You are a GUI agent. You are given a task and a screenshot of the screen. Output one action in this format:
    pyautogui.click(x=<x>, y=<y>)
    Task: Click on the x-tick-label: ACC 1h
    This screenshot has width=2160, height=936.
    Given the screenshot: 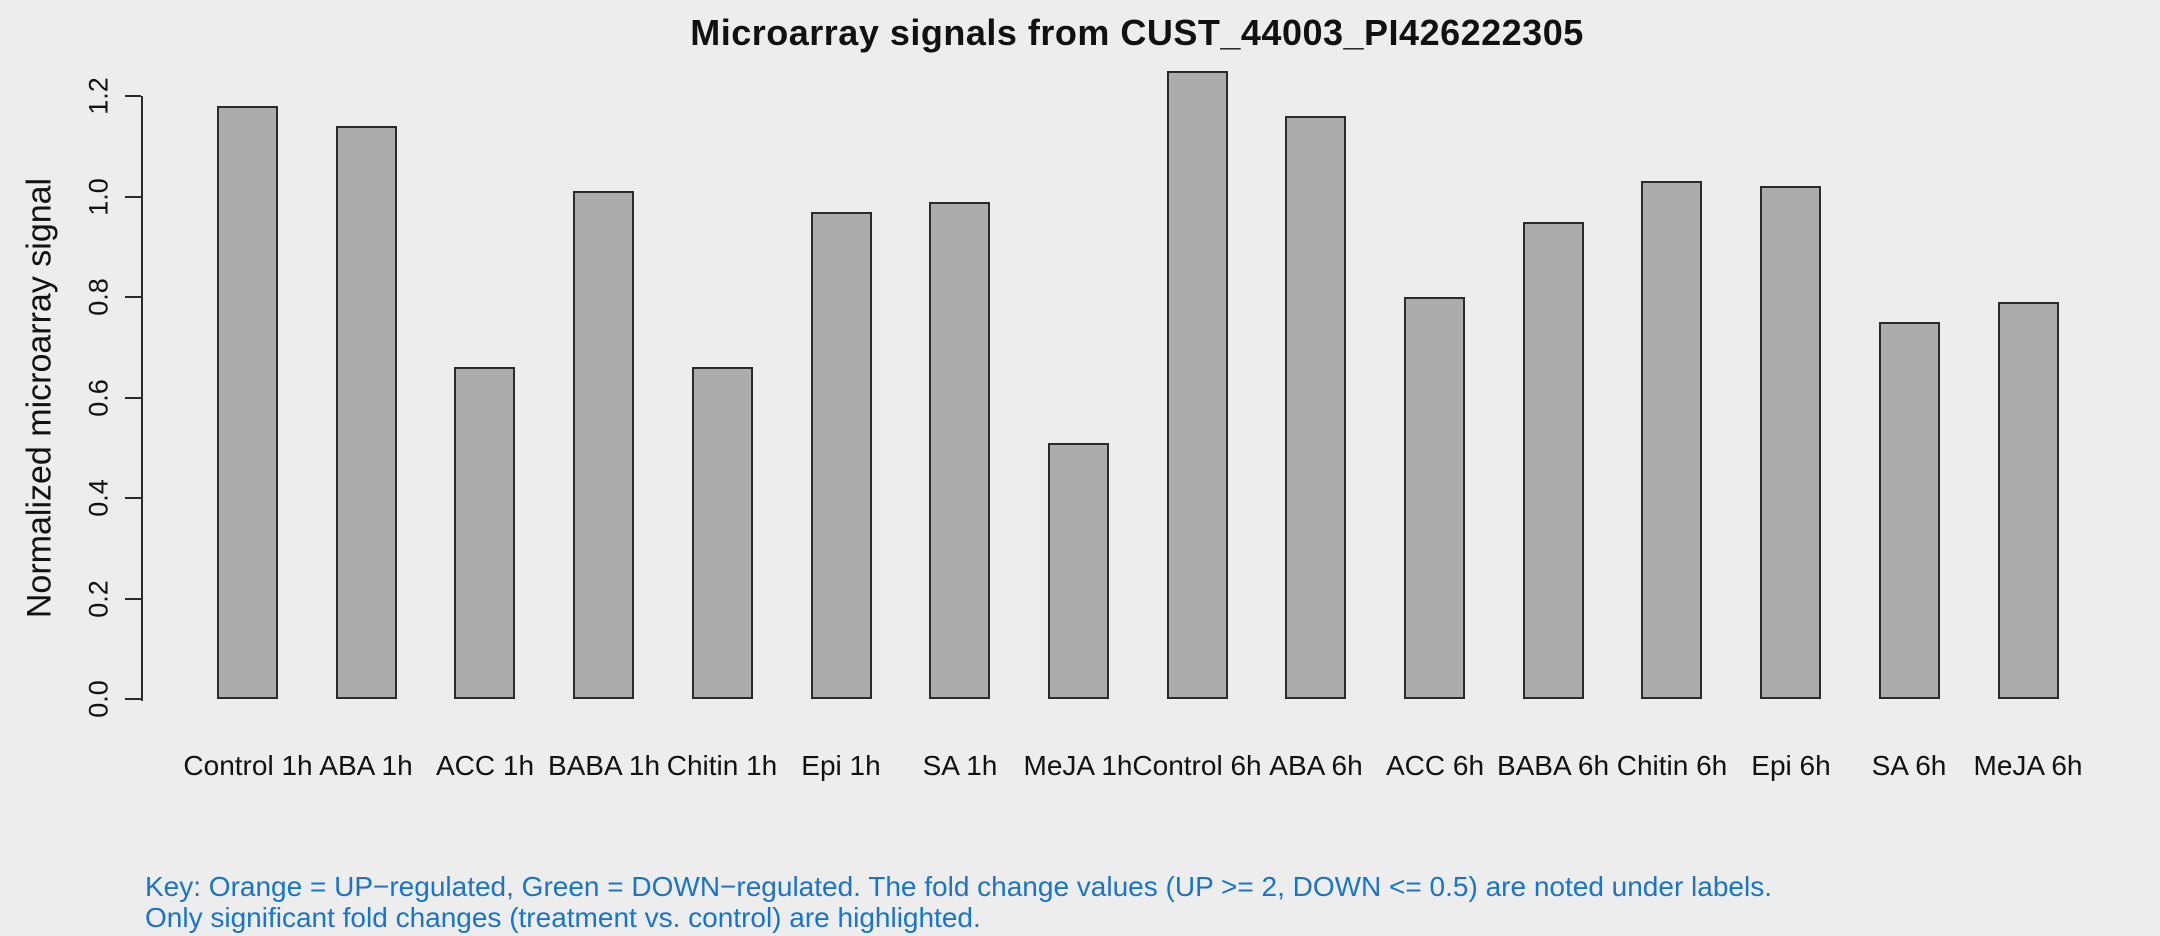 What is the action you would take?
    pyautogui.click(x=485, y=765)
    